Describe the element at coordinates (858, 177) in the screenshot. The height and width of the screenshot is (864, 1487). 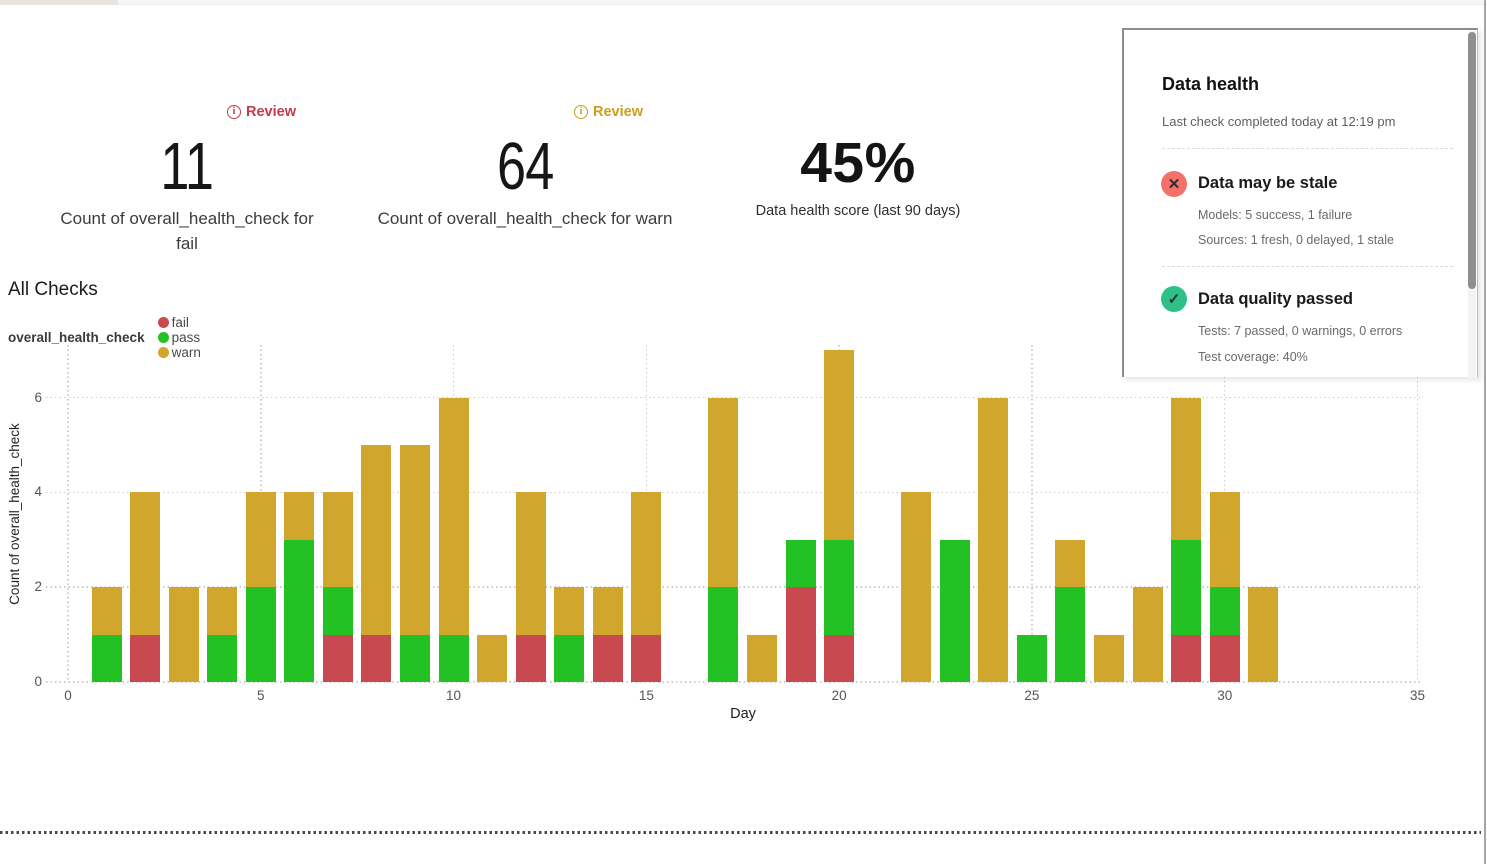
I see `kpi-health-score: 45% Data health score (last 90 days)` at that location.